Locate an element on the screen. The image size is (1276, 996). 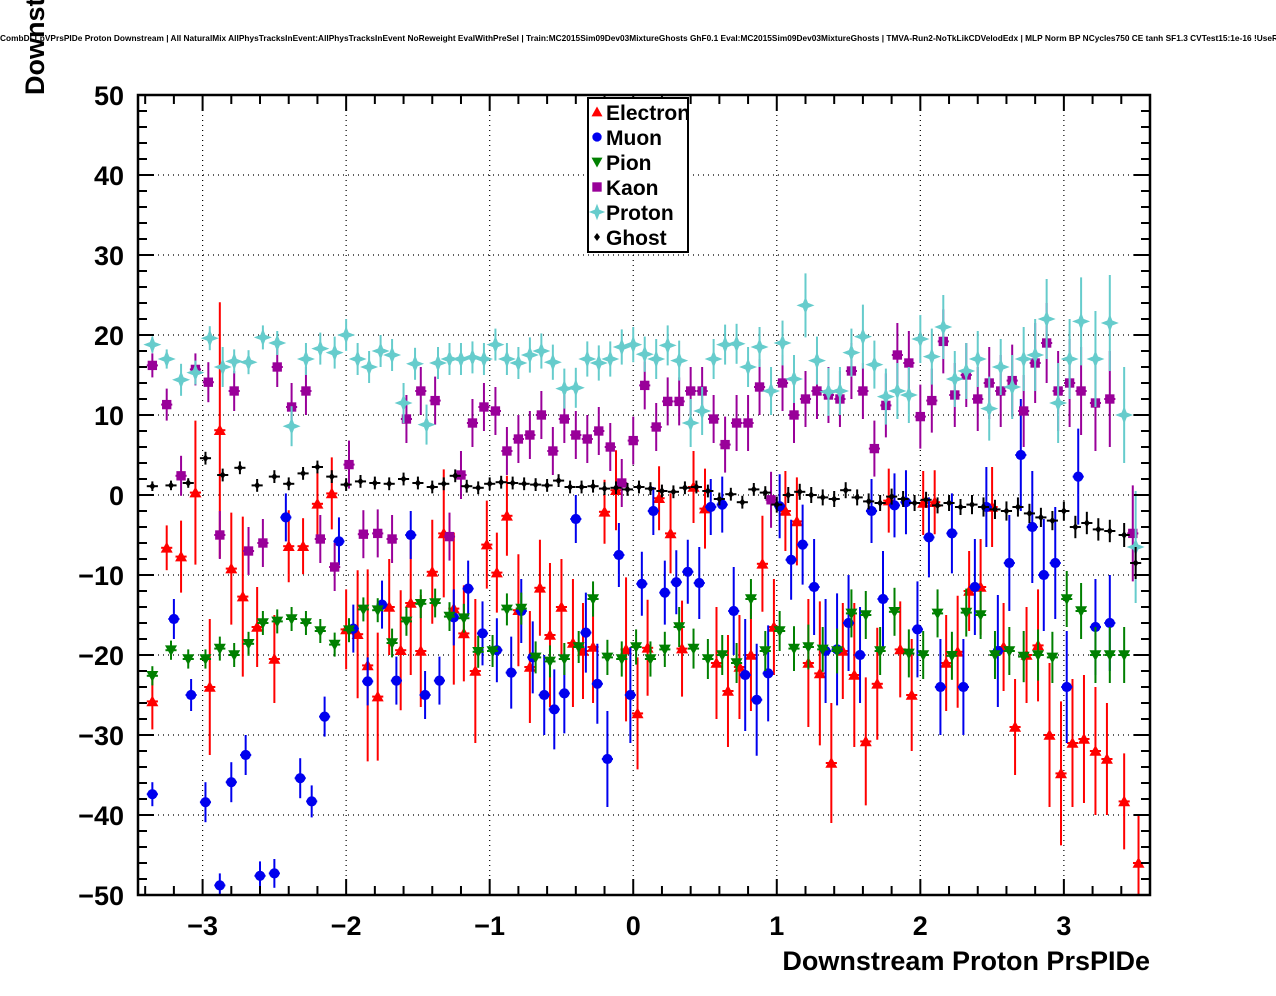
legend-entry-pion: Pion is located at coordinates (621, 163).